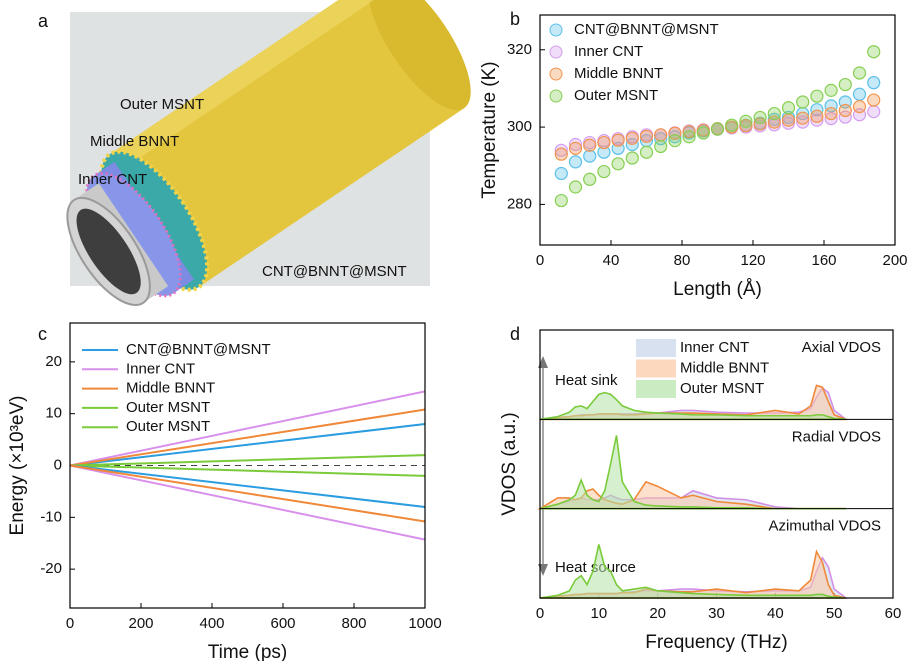 The height and width of the screenshot is (661, 909). Describe the element at coordinates (682, 260) in the screenshot. I see `x-tick-label: 80` at that location.